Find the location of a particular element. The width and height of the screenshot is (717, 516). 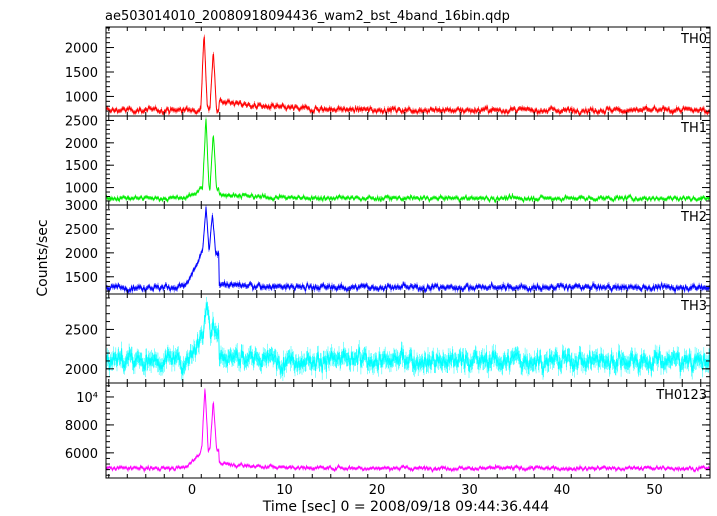

panel-label-th0: TH0 is located at coordinates (693, 39).